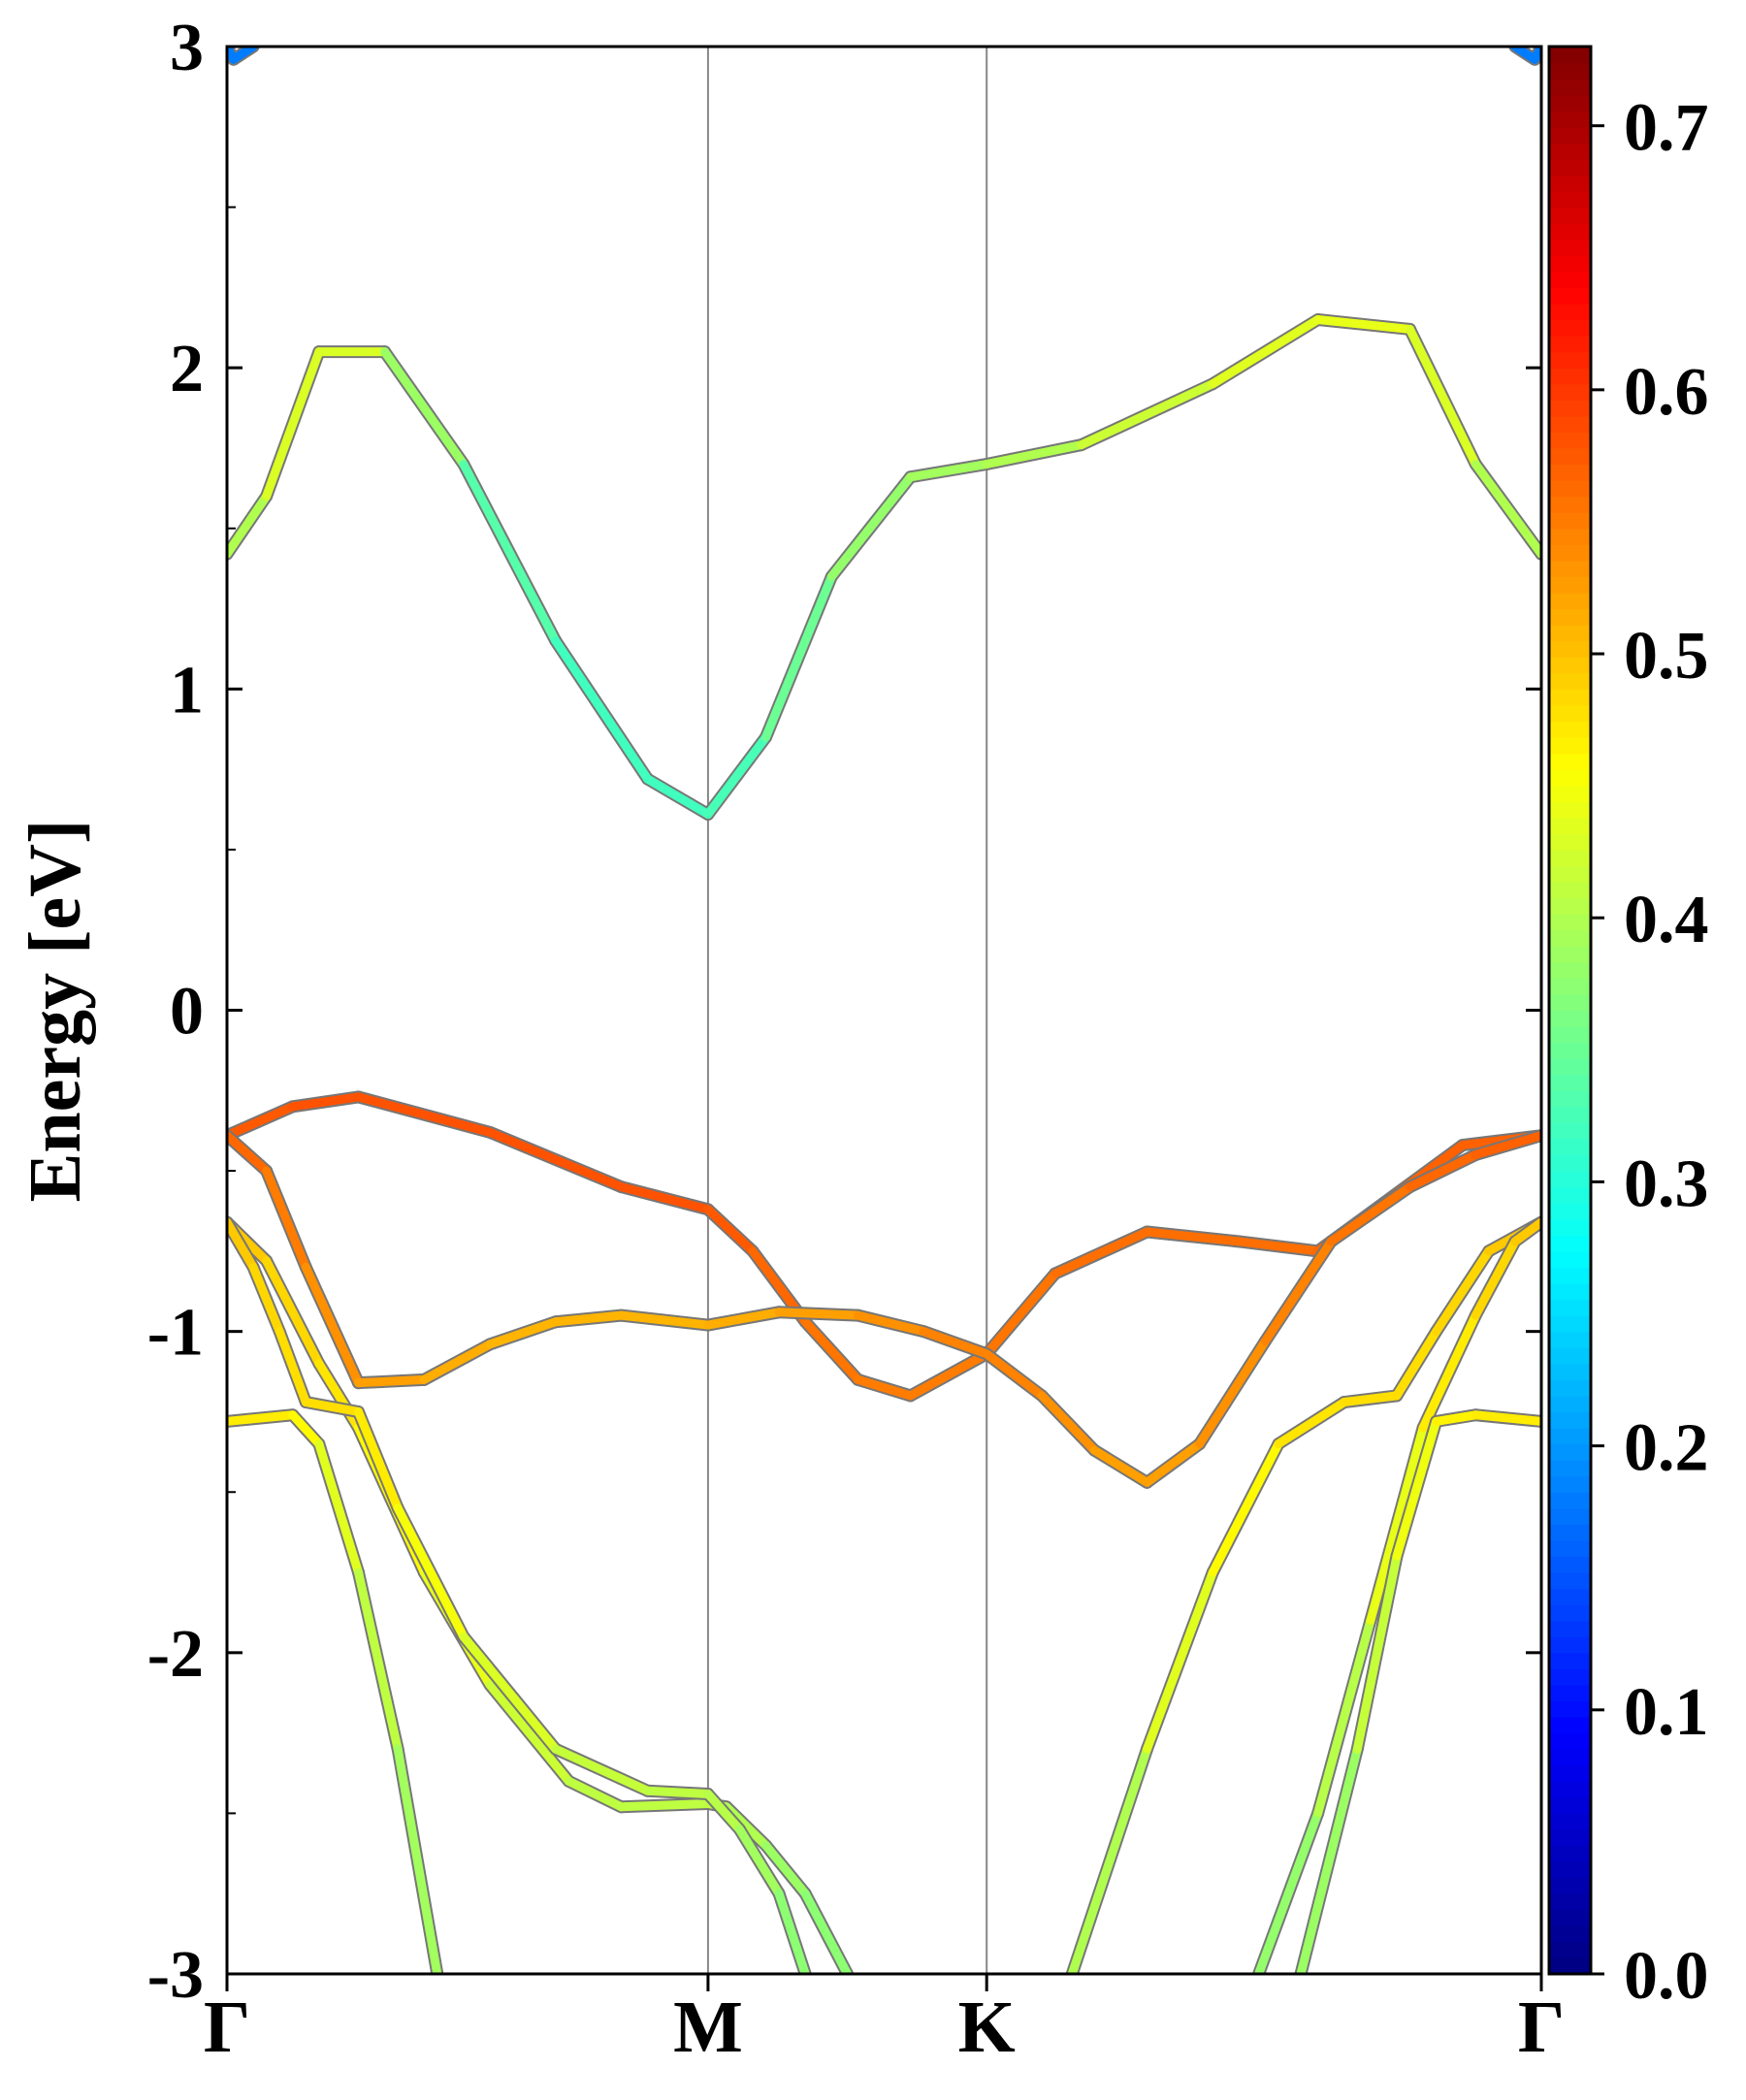 The height and width of the screenshot is (2100, 1746). I want to click on colorbar-tick-label: 0.3, so click(1666, 1184).